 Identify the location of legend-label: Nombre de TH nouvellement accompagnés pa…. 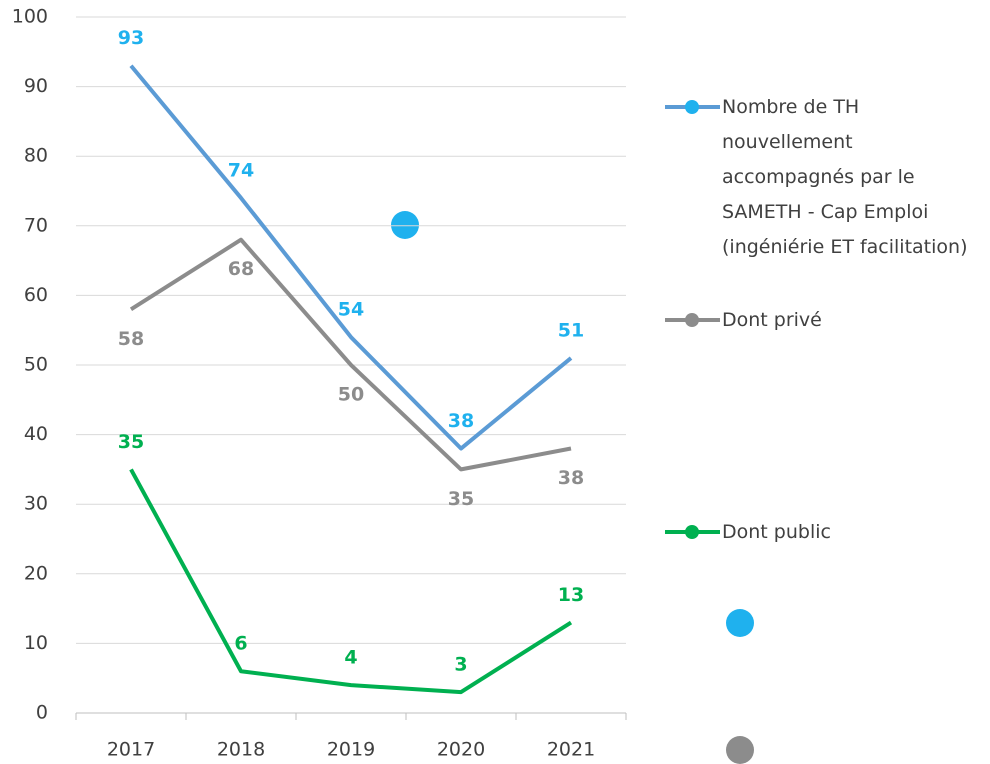
(845, 177).